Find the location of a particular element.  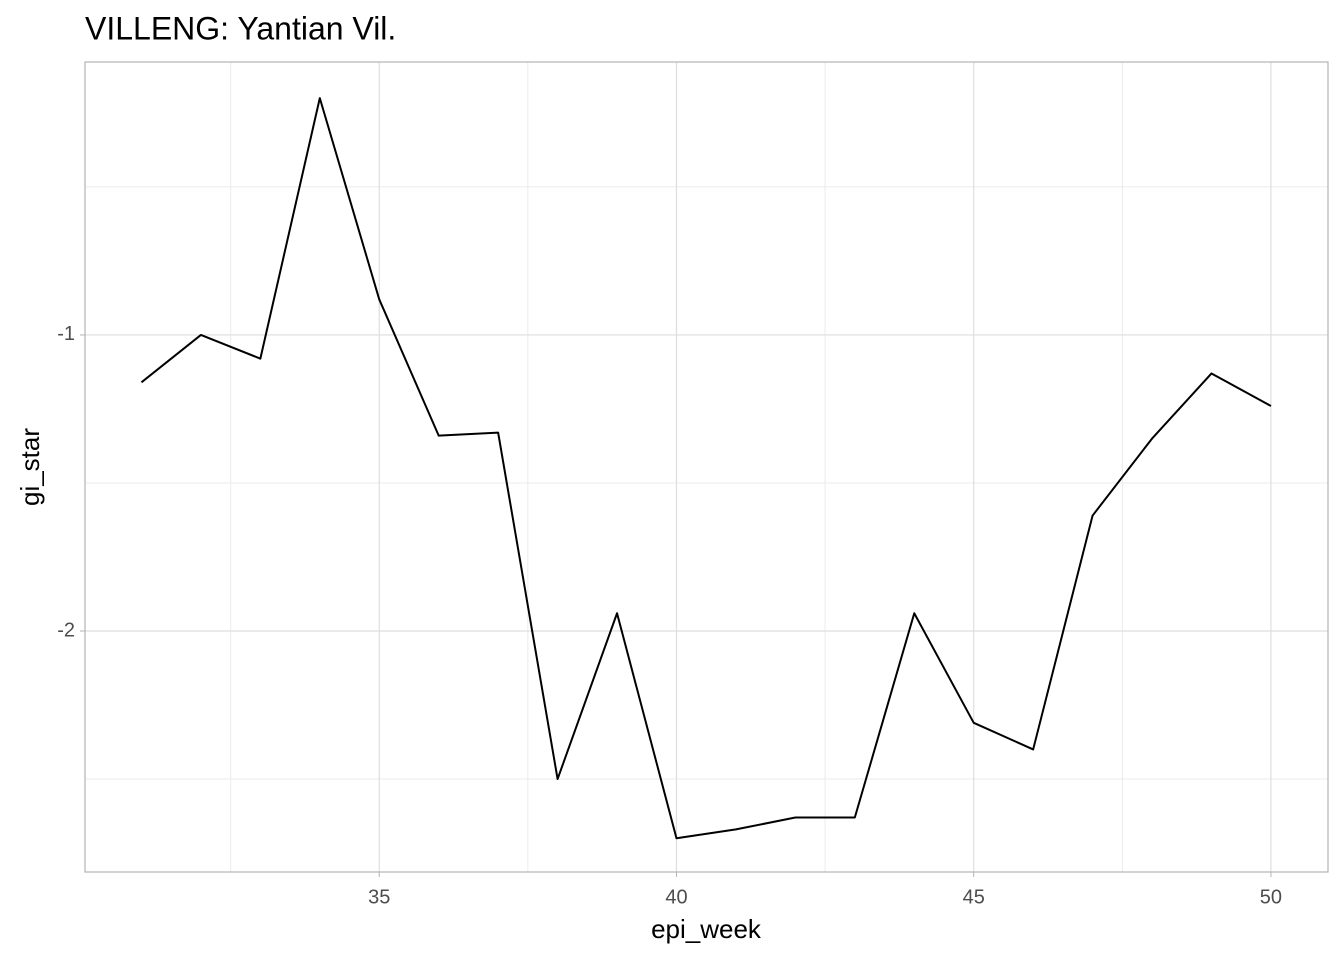

chart-title: VILLENG: Yantian Vil. is located at coordinates (240, 28).